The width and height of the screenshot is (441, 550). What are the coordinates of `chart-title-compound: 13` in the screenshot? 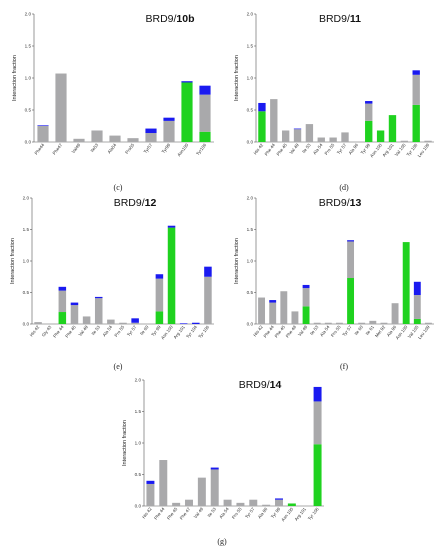 It's located at (356, 203).